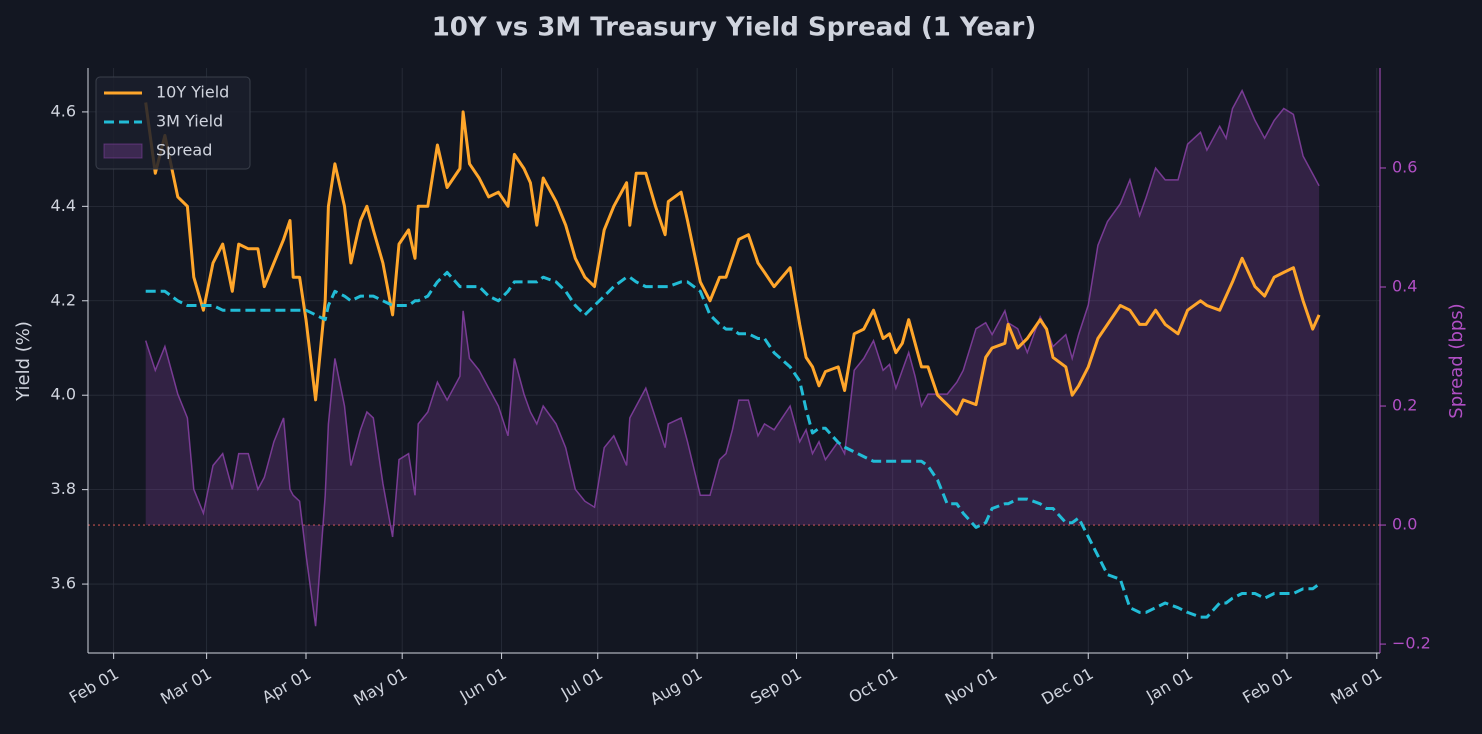  I want to click on legend-box, so click(173, 123).